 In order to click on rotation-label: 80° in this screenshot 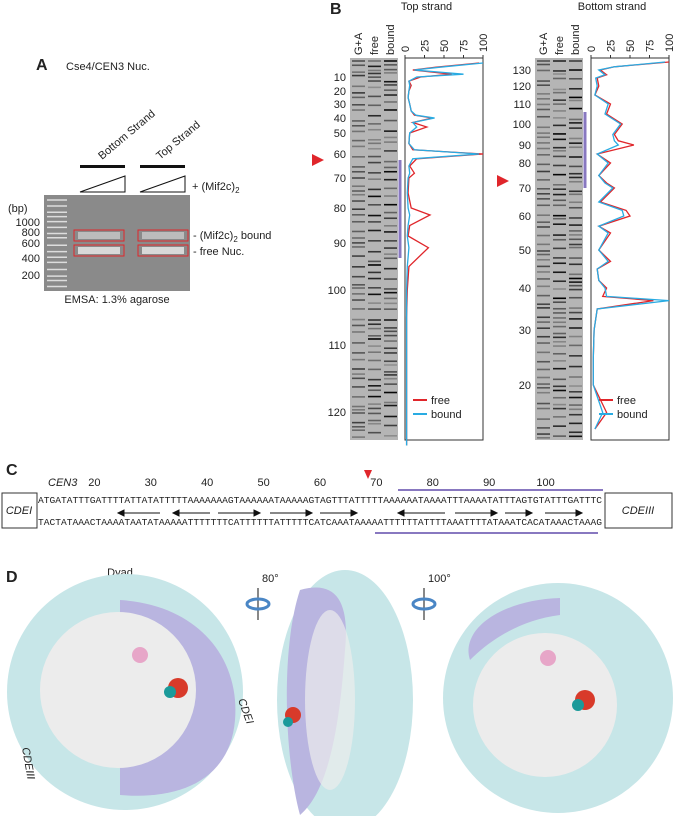, I will do `click(270, 579)`.